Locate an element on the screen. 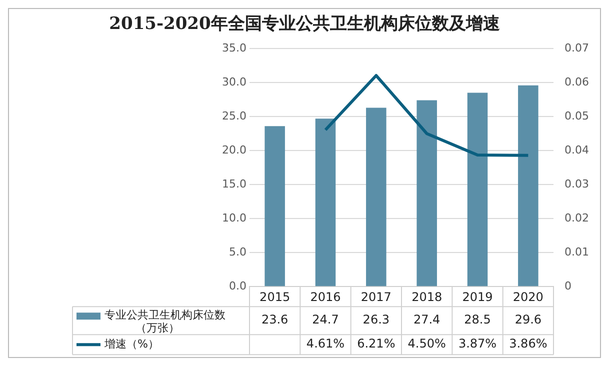  data-label: 24.7 is located at coordinates (325, 319).